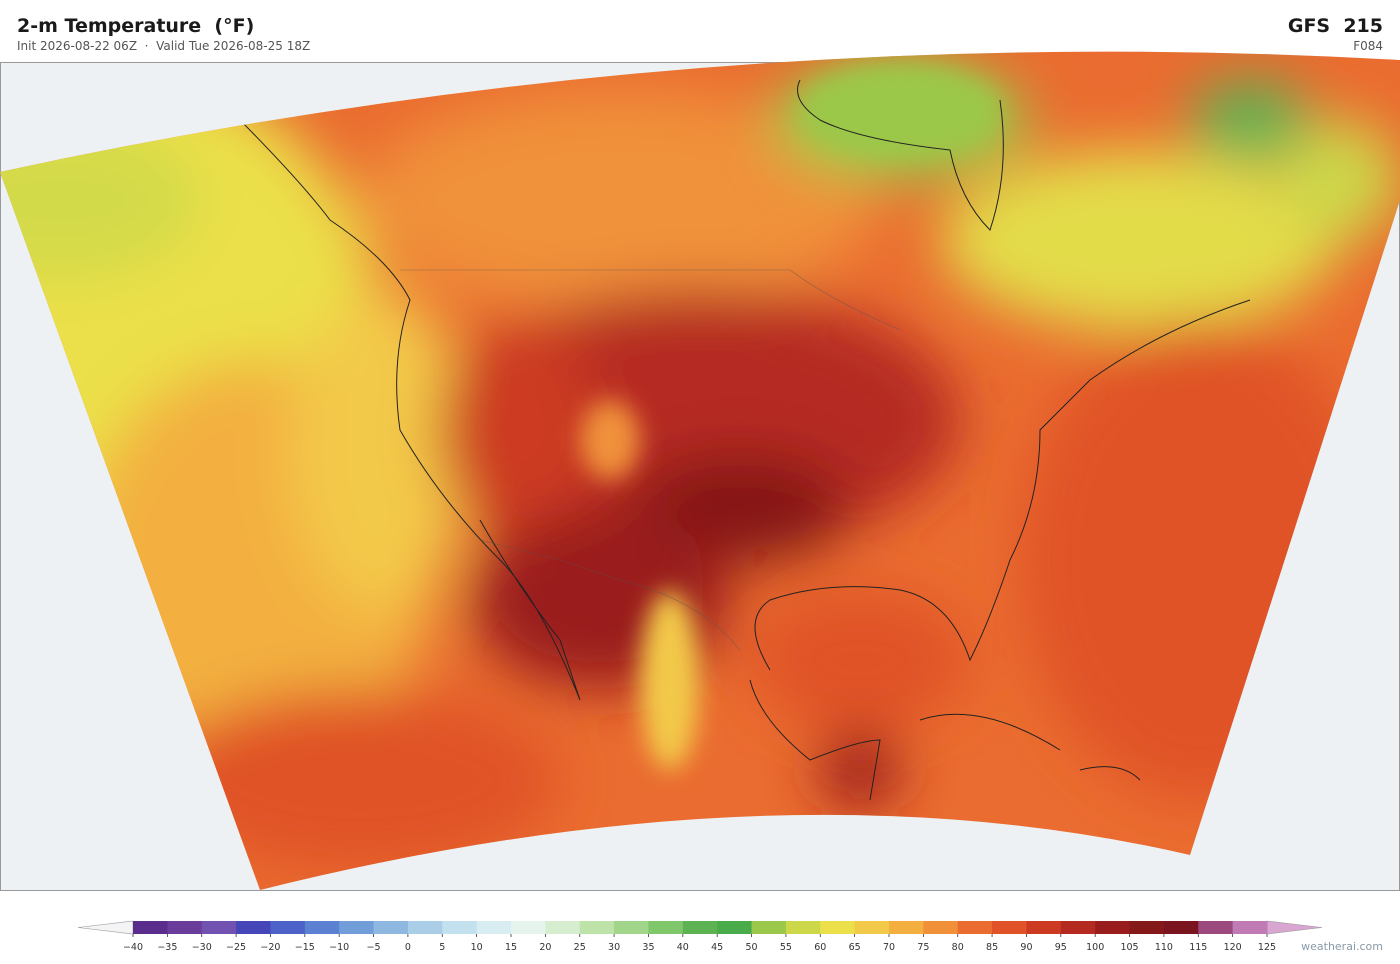 The height and width of the screenshot is (964, 1400). What do you see at coordinates (958, 947) in the screenshot?
I see `colorbar-tick-label: 80` at bounding box center [958, 947].